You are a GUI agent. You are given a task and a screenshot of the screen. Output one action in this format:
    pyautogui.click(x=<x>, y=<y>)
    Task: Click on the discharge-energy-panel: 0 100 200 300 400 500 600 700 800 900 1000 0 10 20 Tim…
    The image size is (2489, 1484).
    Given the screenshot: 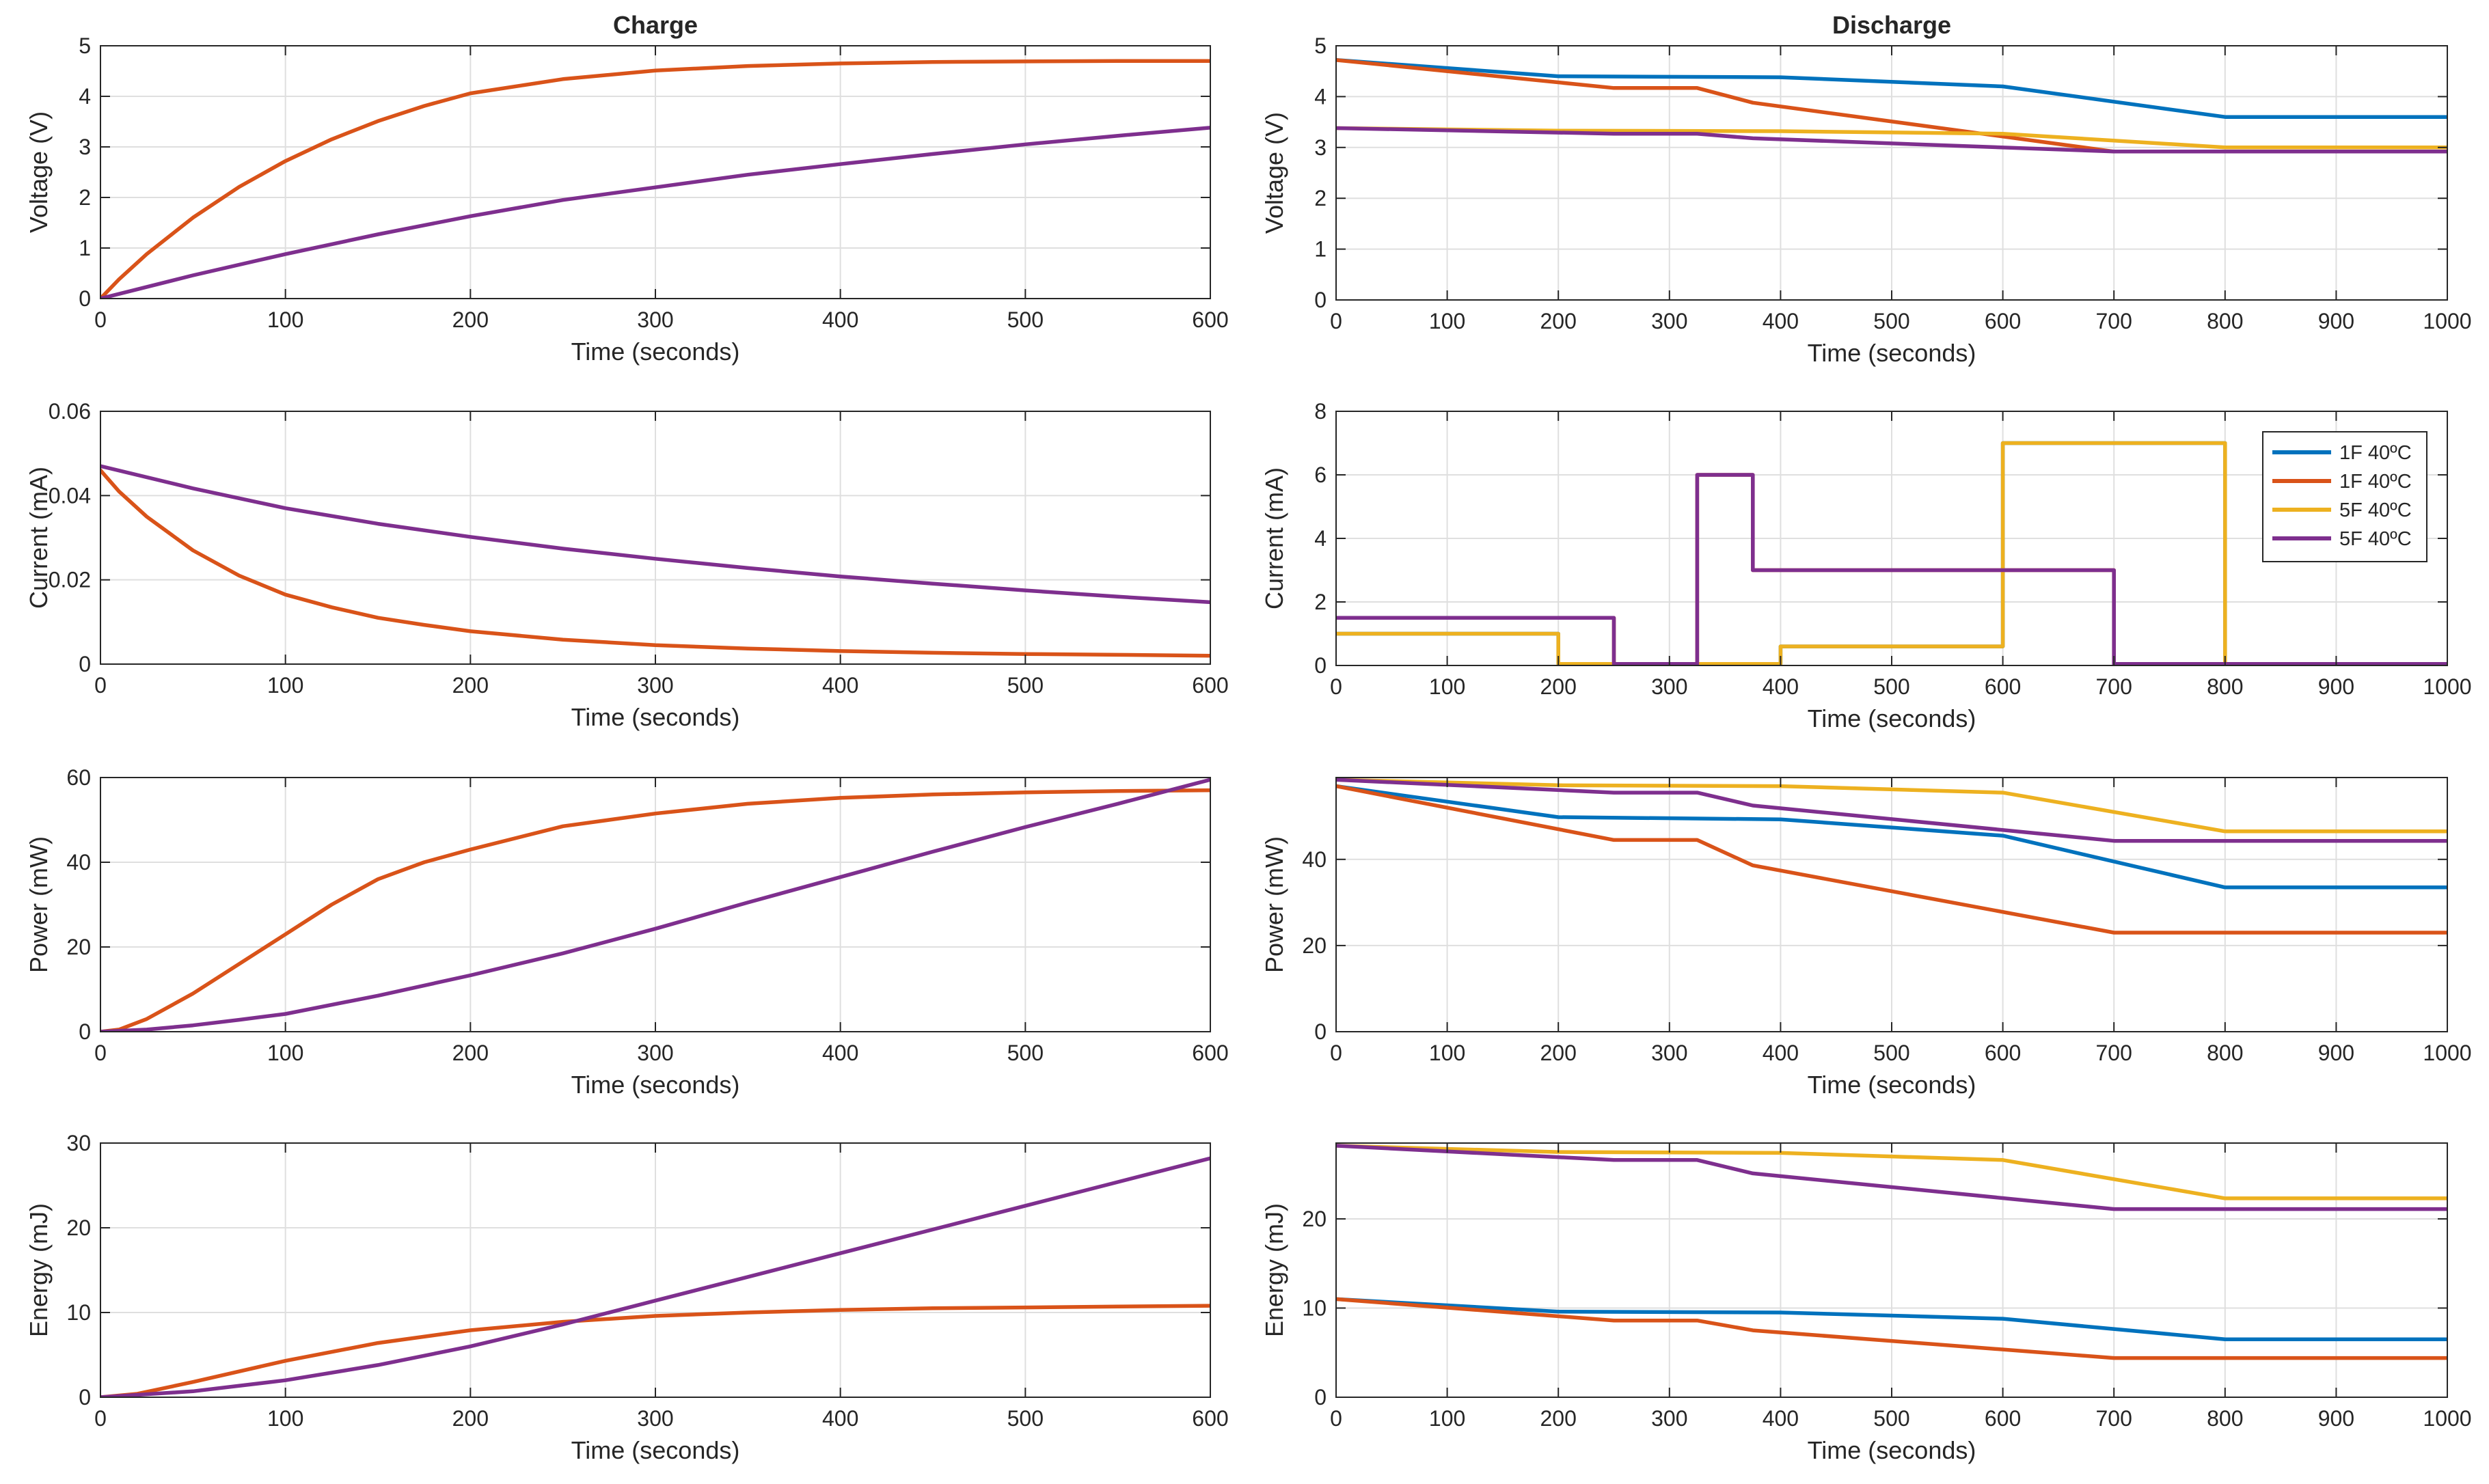 What is the action you would take?
    pyautogui.click(x=1866, y=1303)
    